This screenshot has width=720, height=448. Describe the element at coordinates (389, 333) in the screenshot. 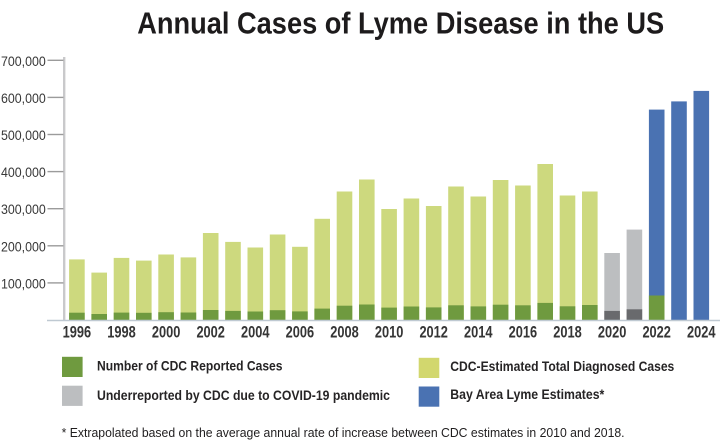

I see `svg-text: 2010` at that location.